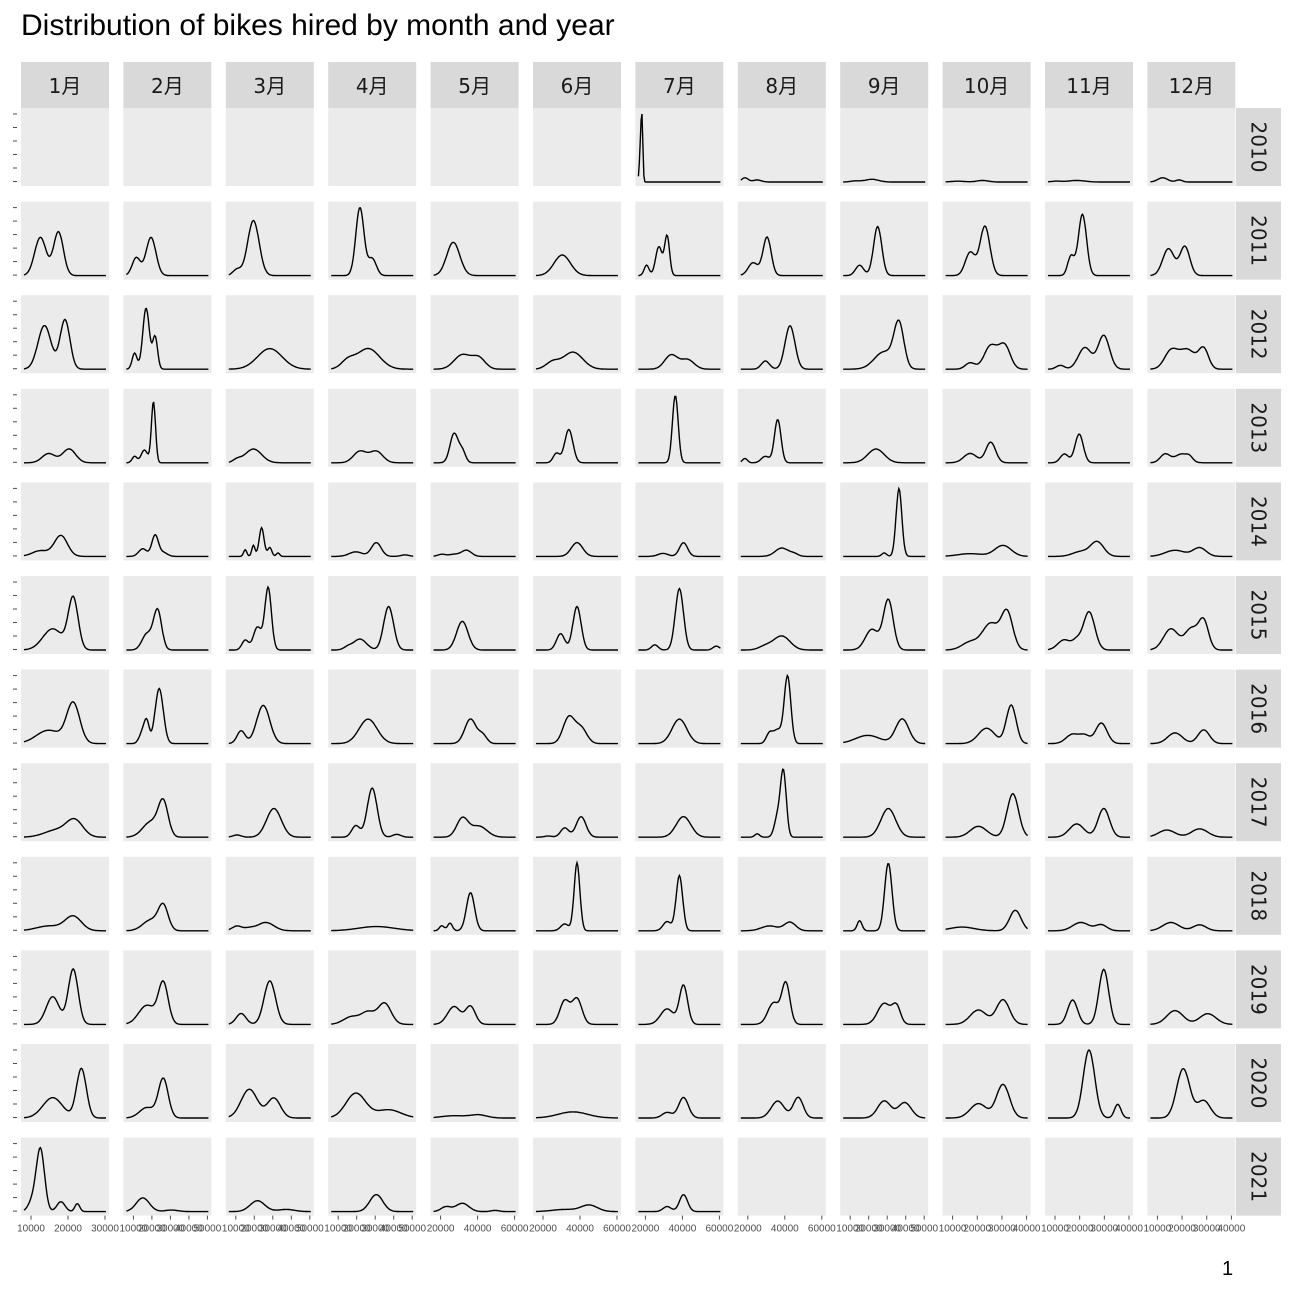  What do you see at coordinates (65, 86) in the screenshot?
I see `month-strip-label: 1月` at bounding box center [65, 86].